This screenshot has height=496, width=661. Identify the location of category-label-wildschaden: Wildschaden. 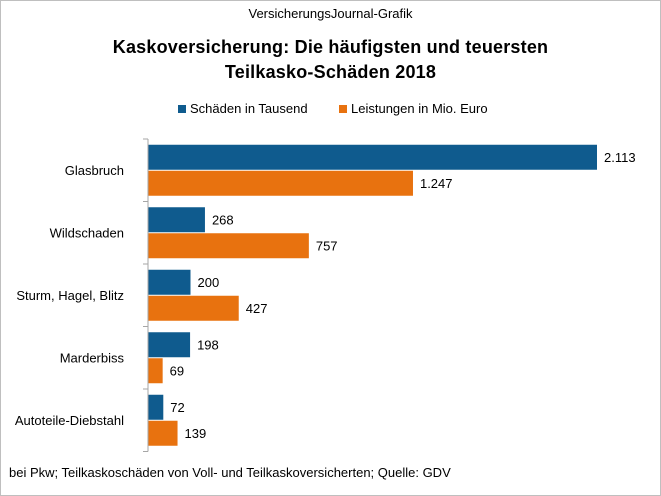
(87, 232).